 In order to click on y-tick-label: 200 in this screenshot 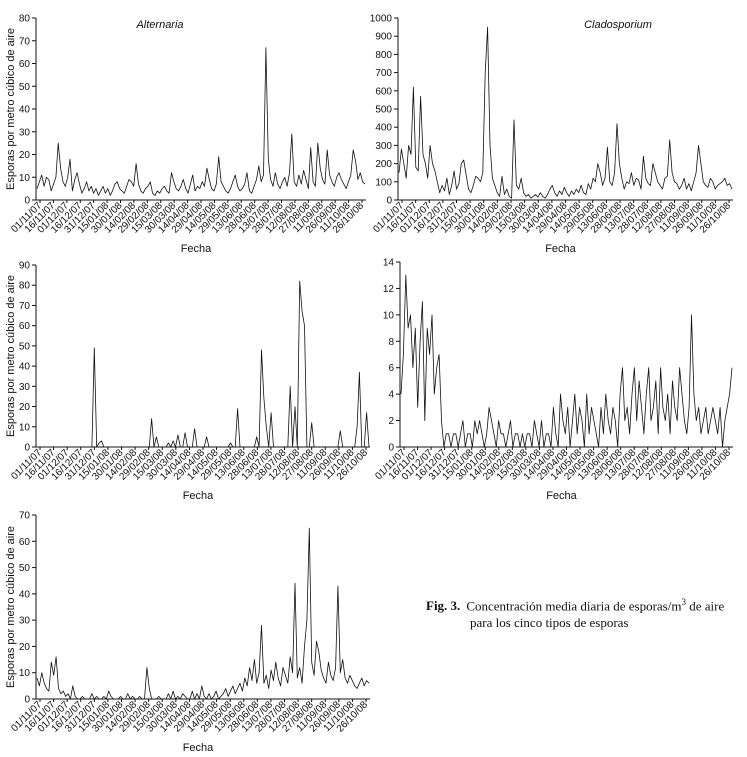, I will do `click(383, 164)`.